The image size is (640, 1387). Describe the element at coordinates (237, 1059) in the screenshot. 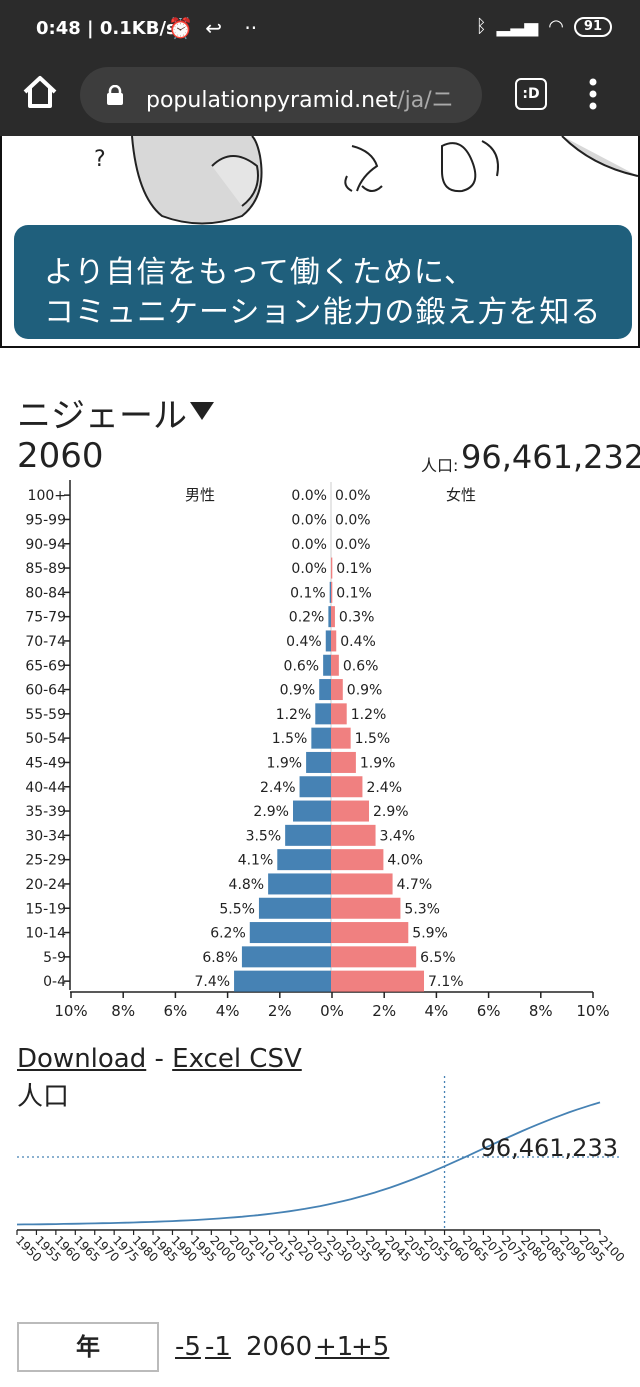

I see `excel-csv-link: Excel CSV` at that location.